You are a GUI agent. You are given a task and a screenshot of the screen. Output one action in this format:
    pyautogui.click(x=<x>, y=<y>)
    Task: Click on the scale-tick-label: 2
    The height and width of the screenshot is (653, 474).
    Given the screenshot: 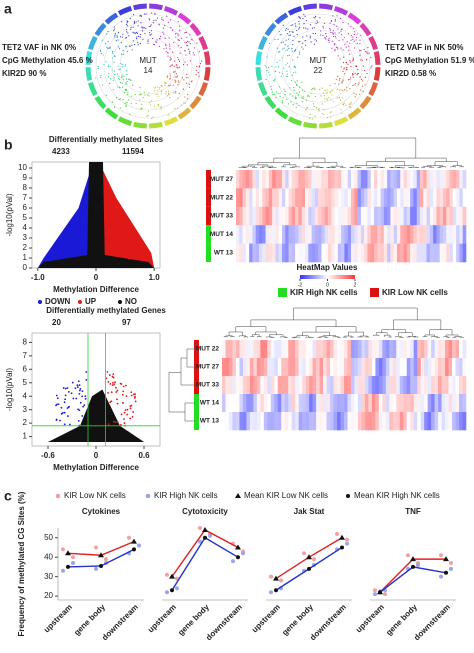 What is the action you would take?
    pyautogui.click(x=355, y=285)
    